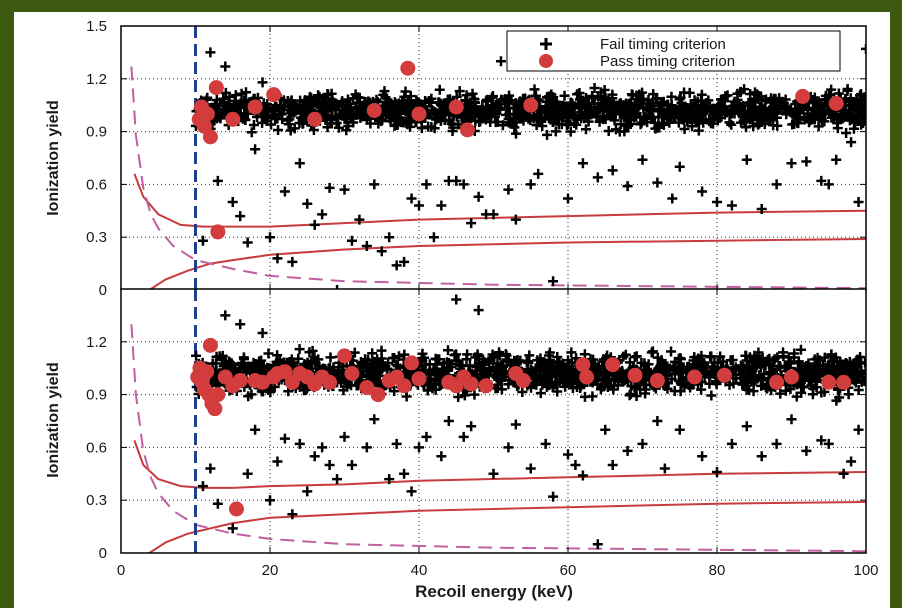 This screenshot has width=902, height=608. I want to click on legend-box, so click(673, 51).